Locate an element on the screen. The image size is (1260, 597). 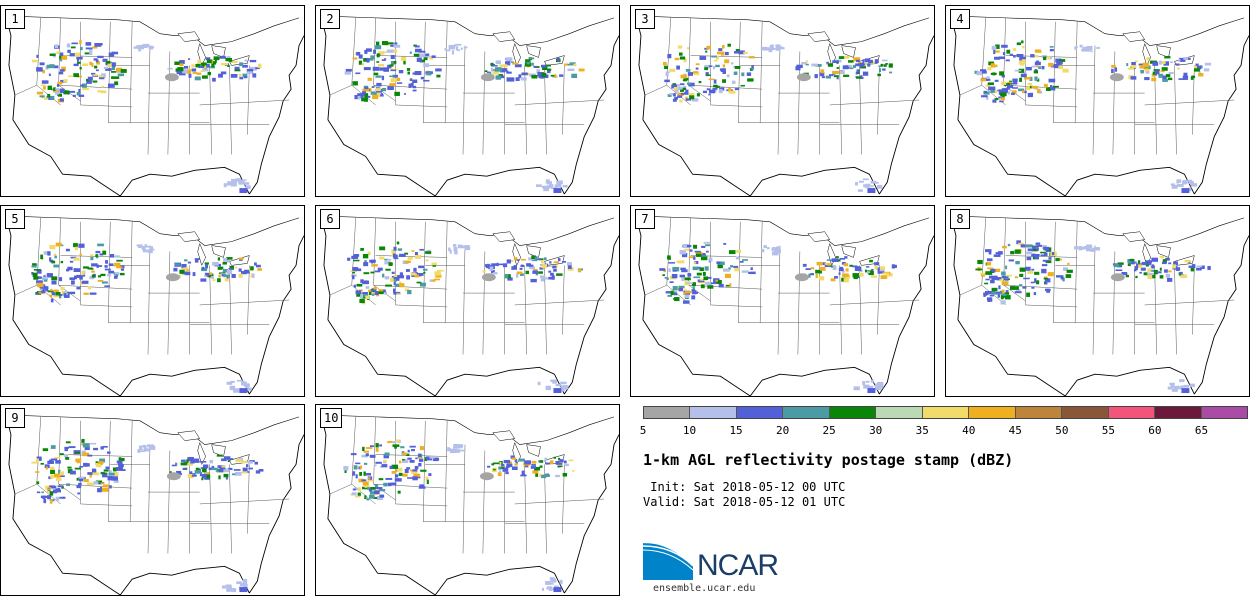
map-panel-7: 7 is located at coordinates (782, 301).